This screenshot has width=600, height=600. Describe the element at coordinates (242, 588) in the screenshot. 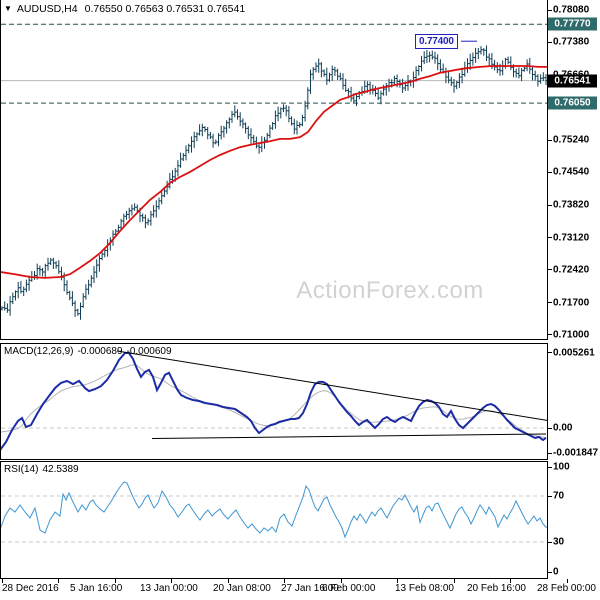

I see `time-label: 20 Jan 08:00` at that location.